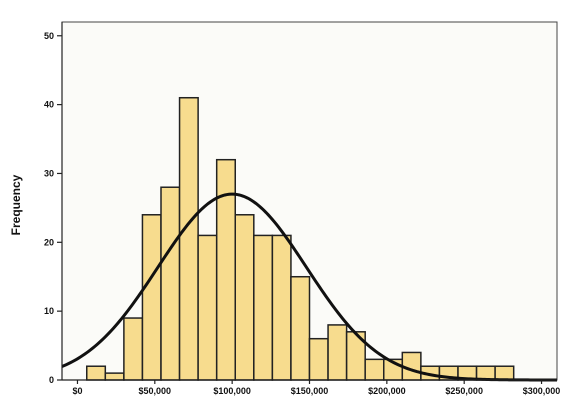  Describe the element at coordinates (155, 391) in the screenshot. I see `x-tick-label: $50,000` at that location.